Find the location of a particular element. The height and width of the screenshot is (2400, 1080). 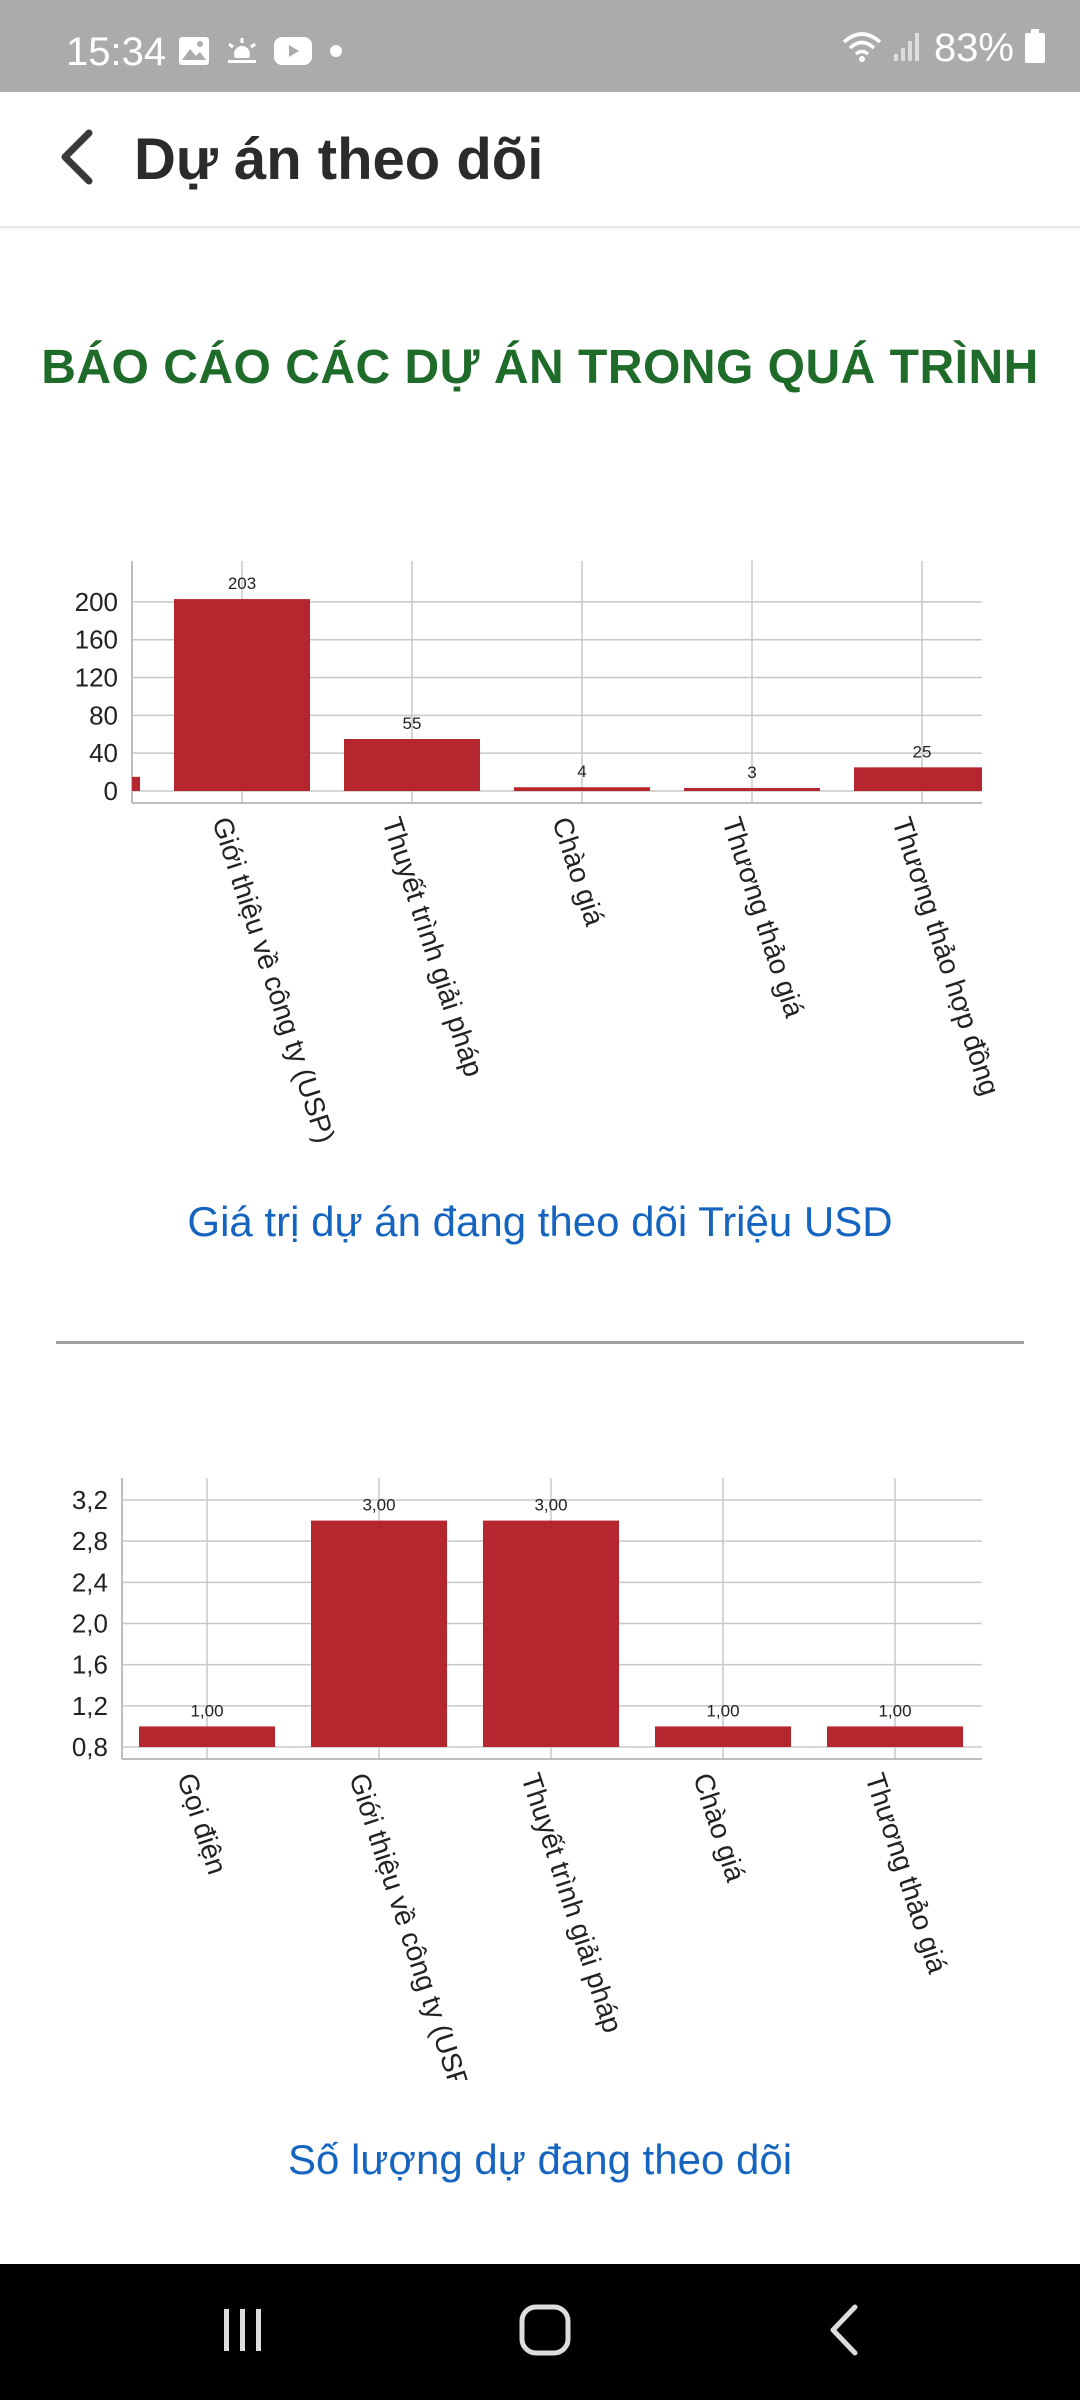

x-tick-label: Gọi điện is located at coordinates (202, 1823).